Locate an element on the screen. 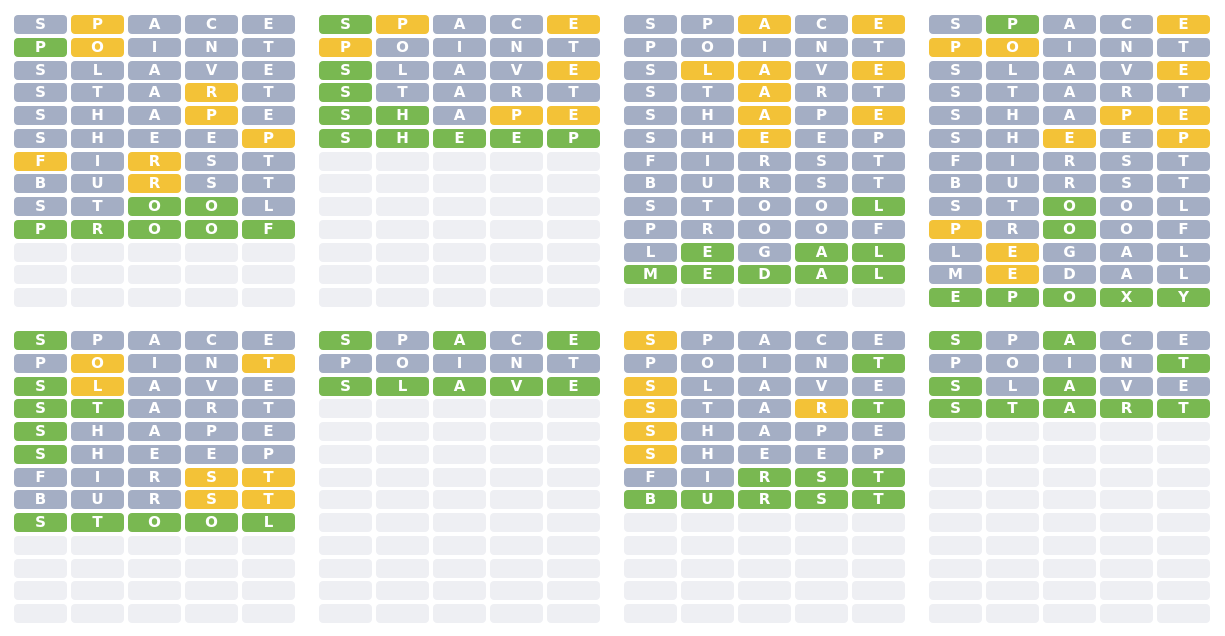 This screenshot has height=636, width=1225. letter-tile-absent: D is located at coordinates (1069, 274).